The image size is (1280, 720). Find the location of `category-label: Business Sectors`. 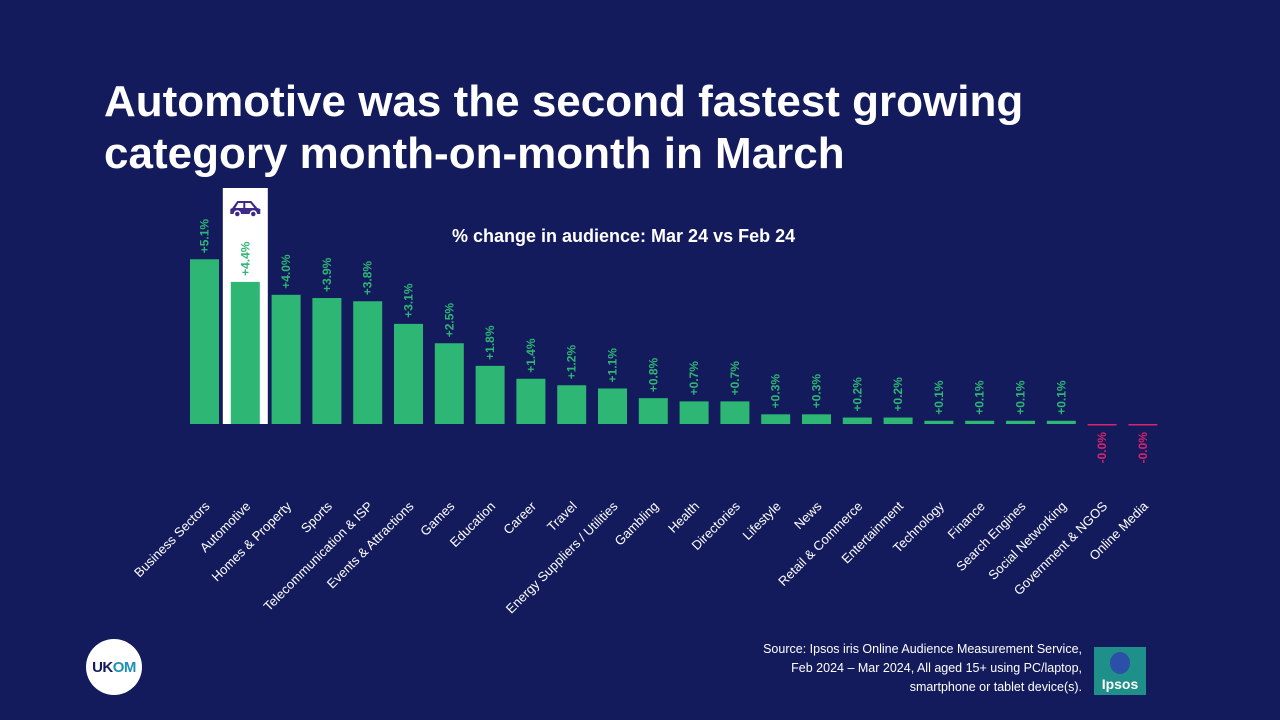

category-label: Business Sectors is located at coordinates (172, 539).